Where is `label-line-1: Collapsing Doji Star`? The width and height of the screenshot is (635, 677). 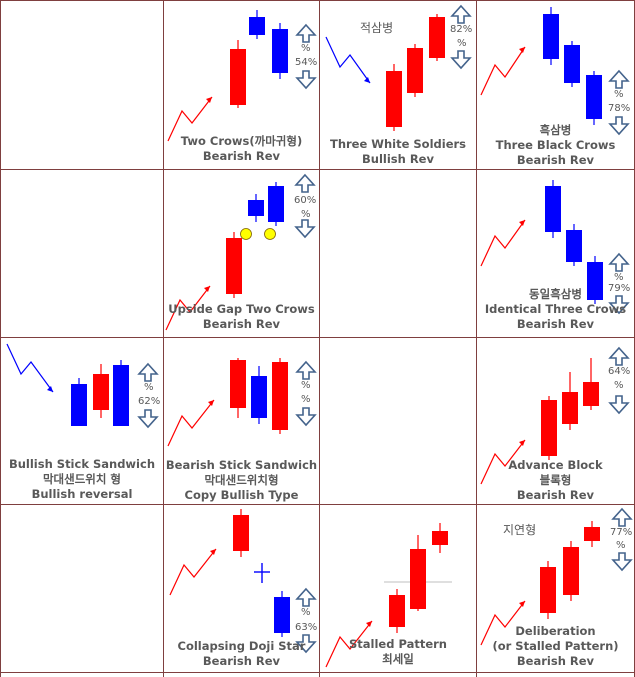
label-line-1: Collapsing Doji Star is located at coordinates (241, 646).